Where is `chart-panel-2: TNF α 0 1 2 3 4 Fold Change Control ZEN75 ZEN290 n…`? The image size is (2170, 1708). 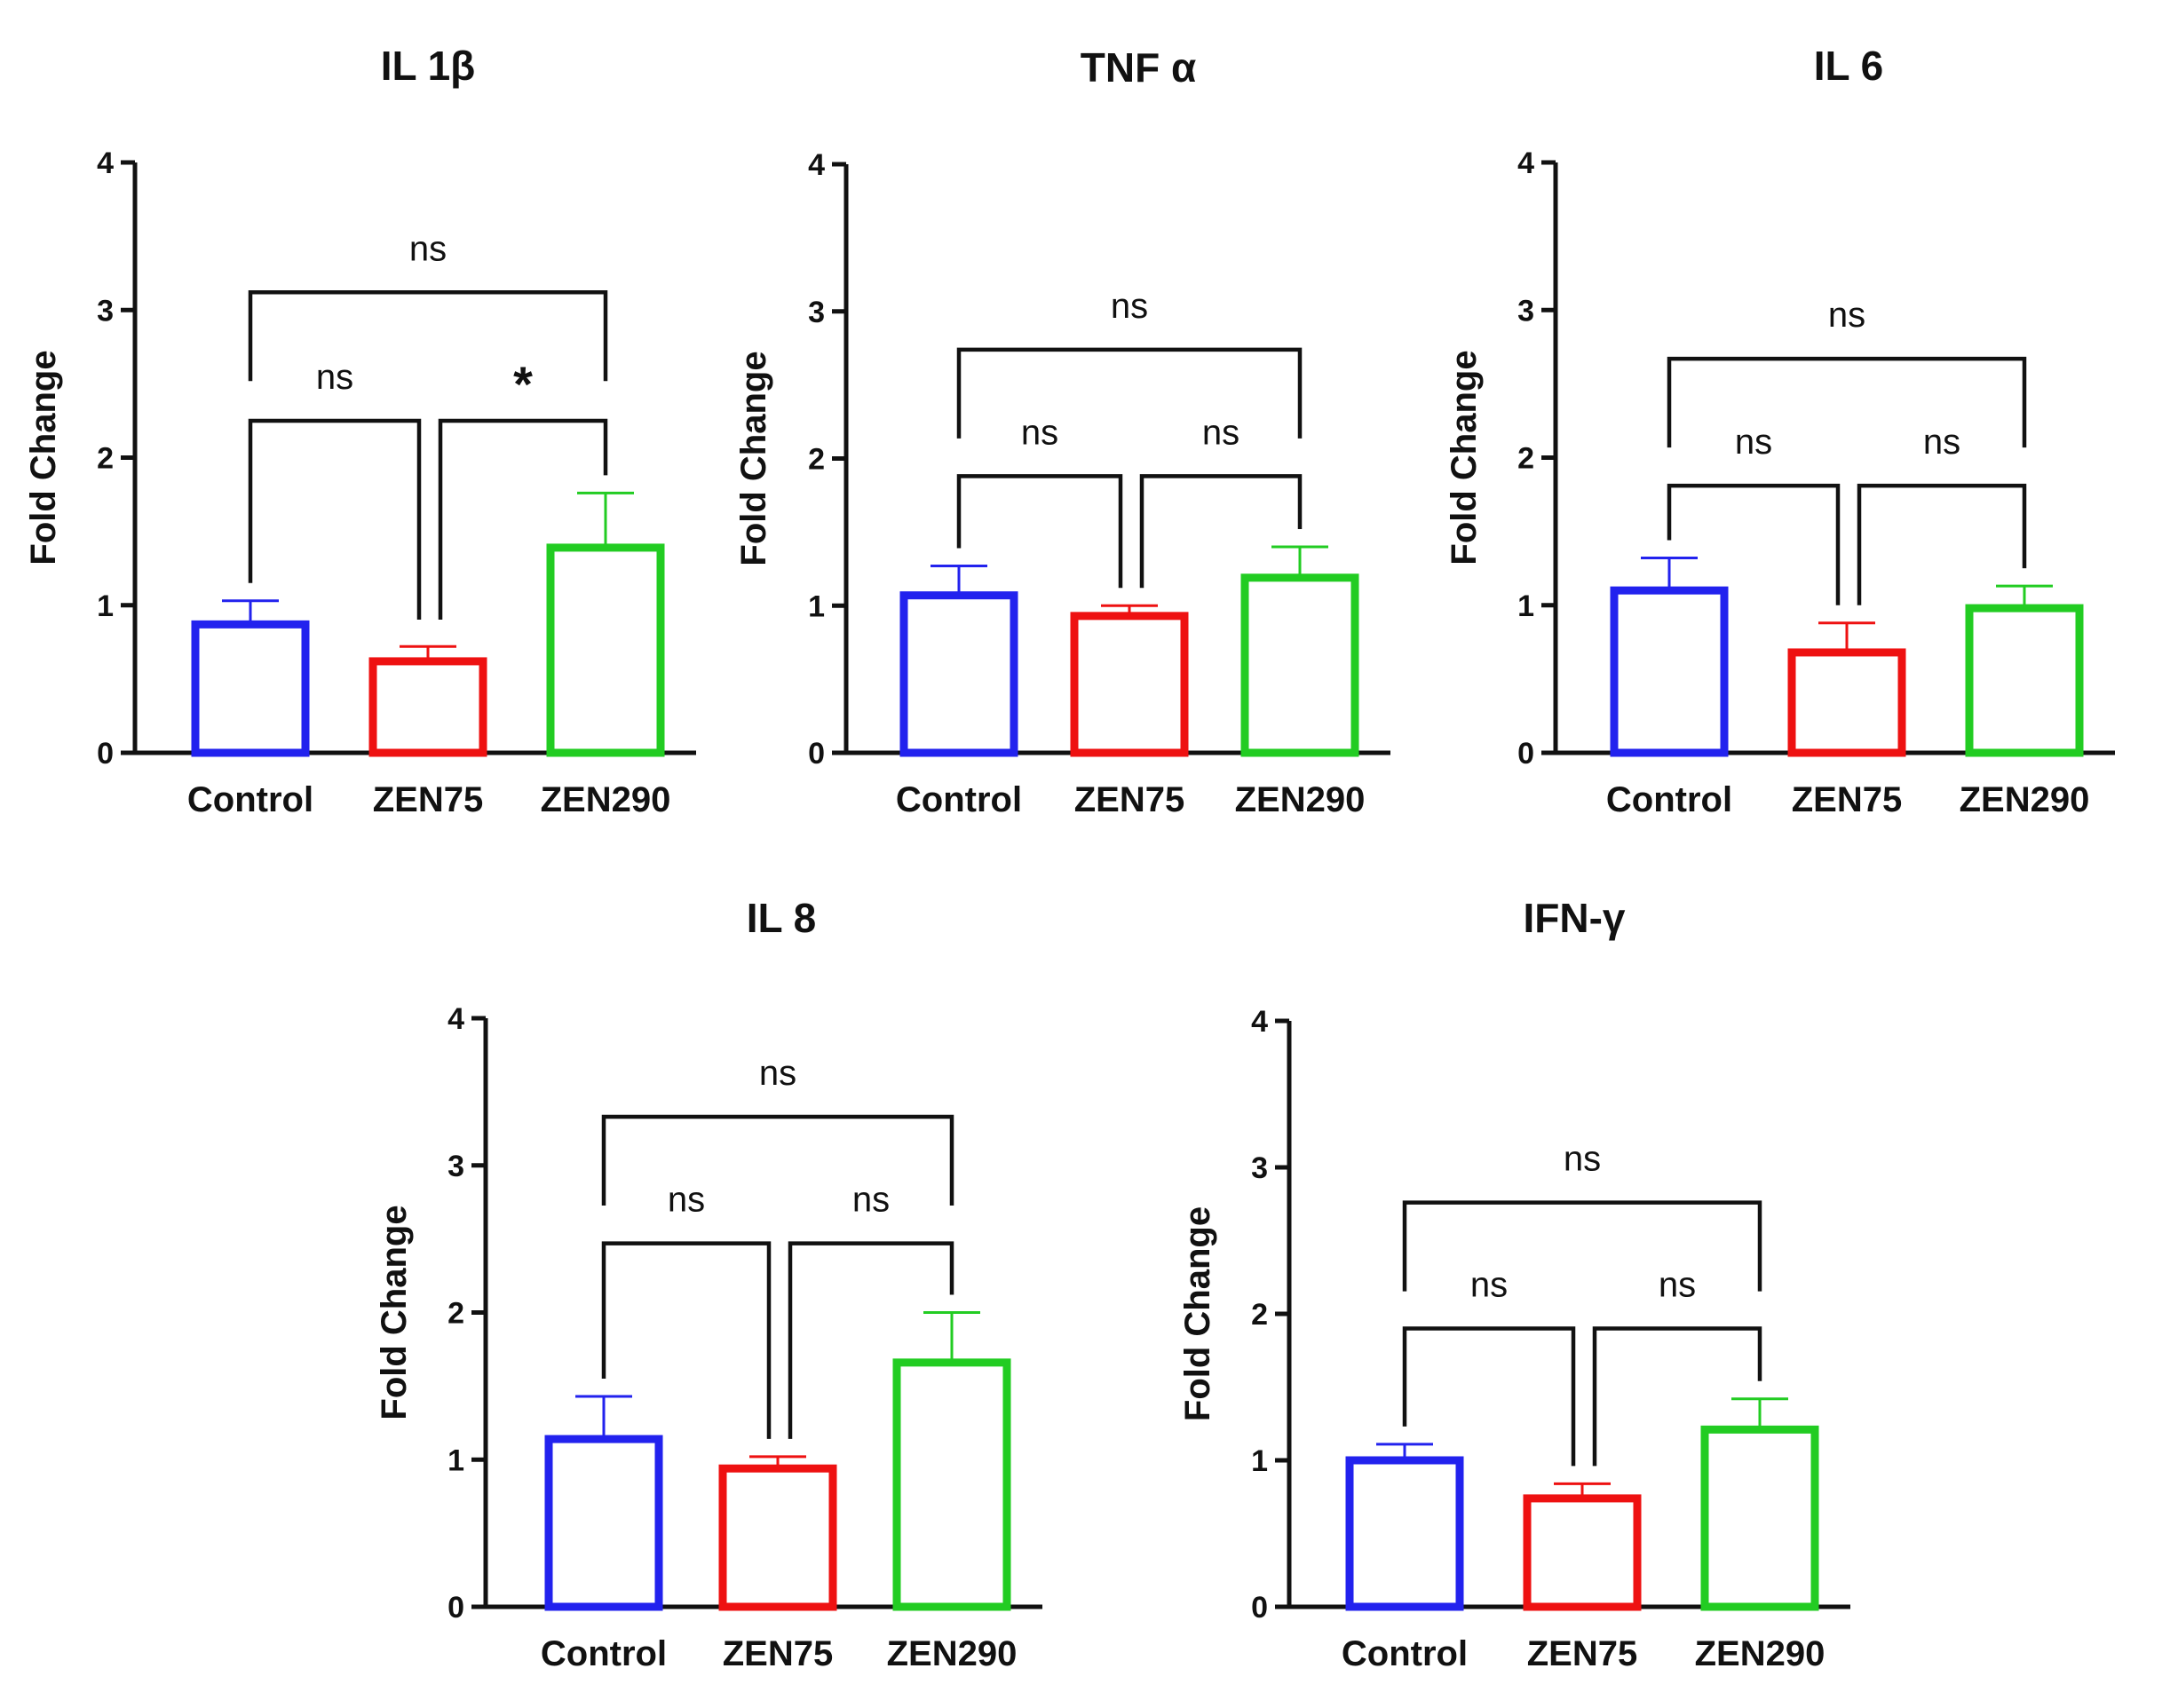
chart-panel-2: TNF α 0 1 2 3 4 Fold Change Control ZEN75 ZEN290 n… is located at coordinates (1062, 431).